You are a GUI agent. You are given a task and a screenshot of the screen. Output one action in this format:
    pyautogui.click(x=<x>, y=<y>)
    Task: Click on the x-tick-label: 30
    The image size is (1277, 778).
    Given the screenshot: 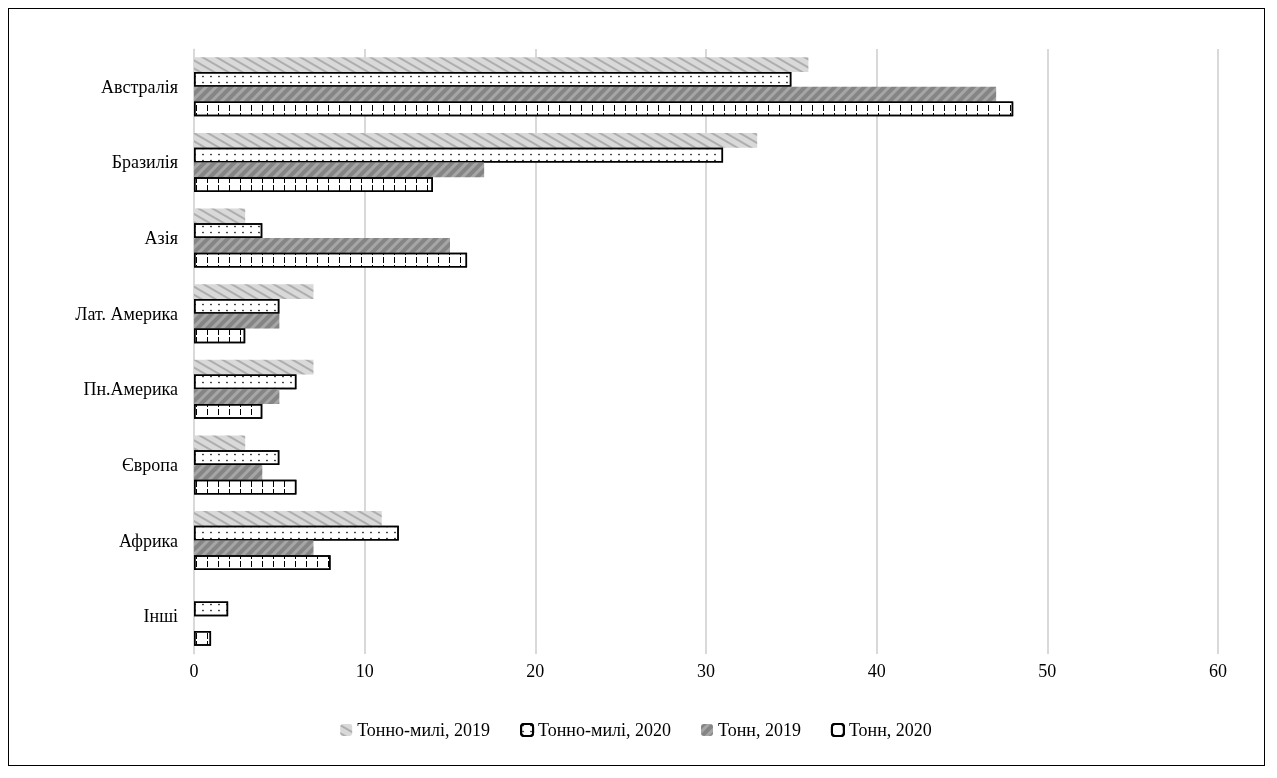 What is the action you would take?
    pyautogui.click(x=706, y=671)
    